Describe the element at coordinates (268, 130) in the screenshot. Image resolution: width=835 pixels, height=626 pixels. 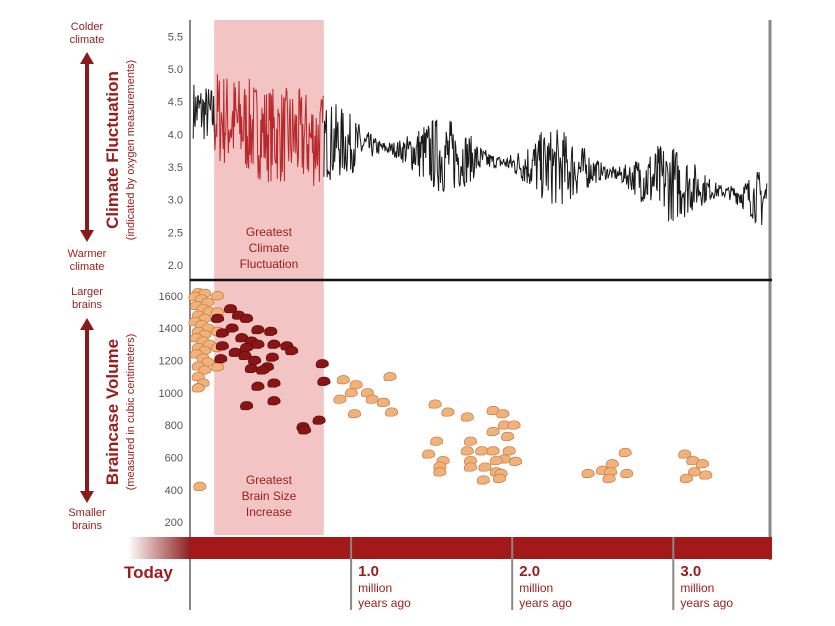
I see `climate-line-highlight` at that location.